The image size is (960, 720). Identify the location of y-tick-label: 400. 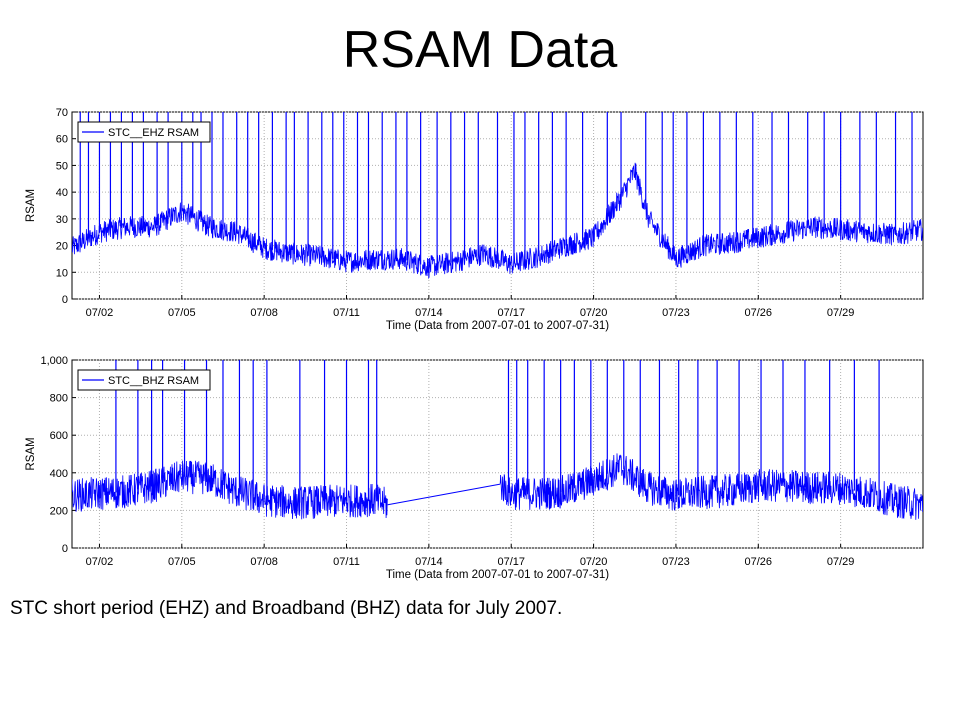
(59, 474).